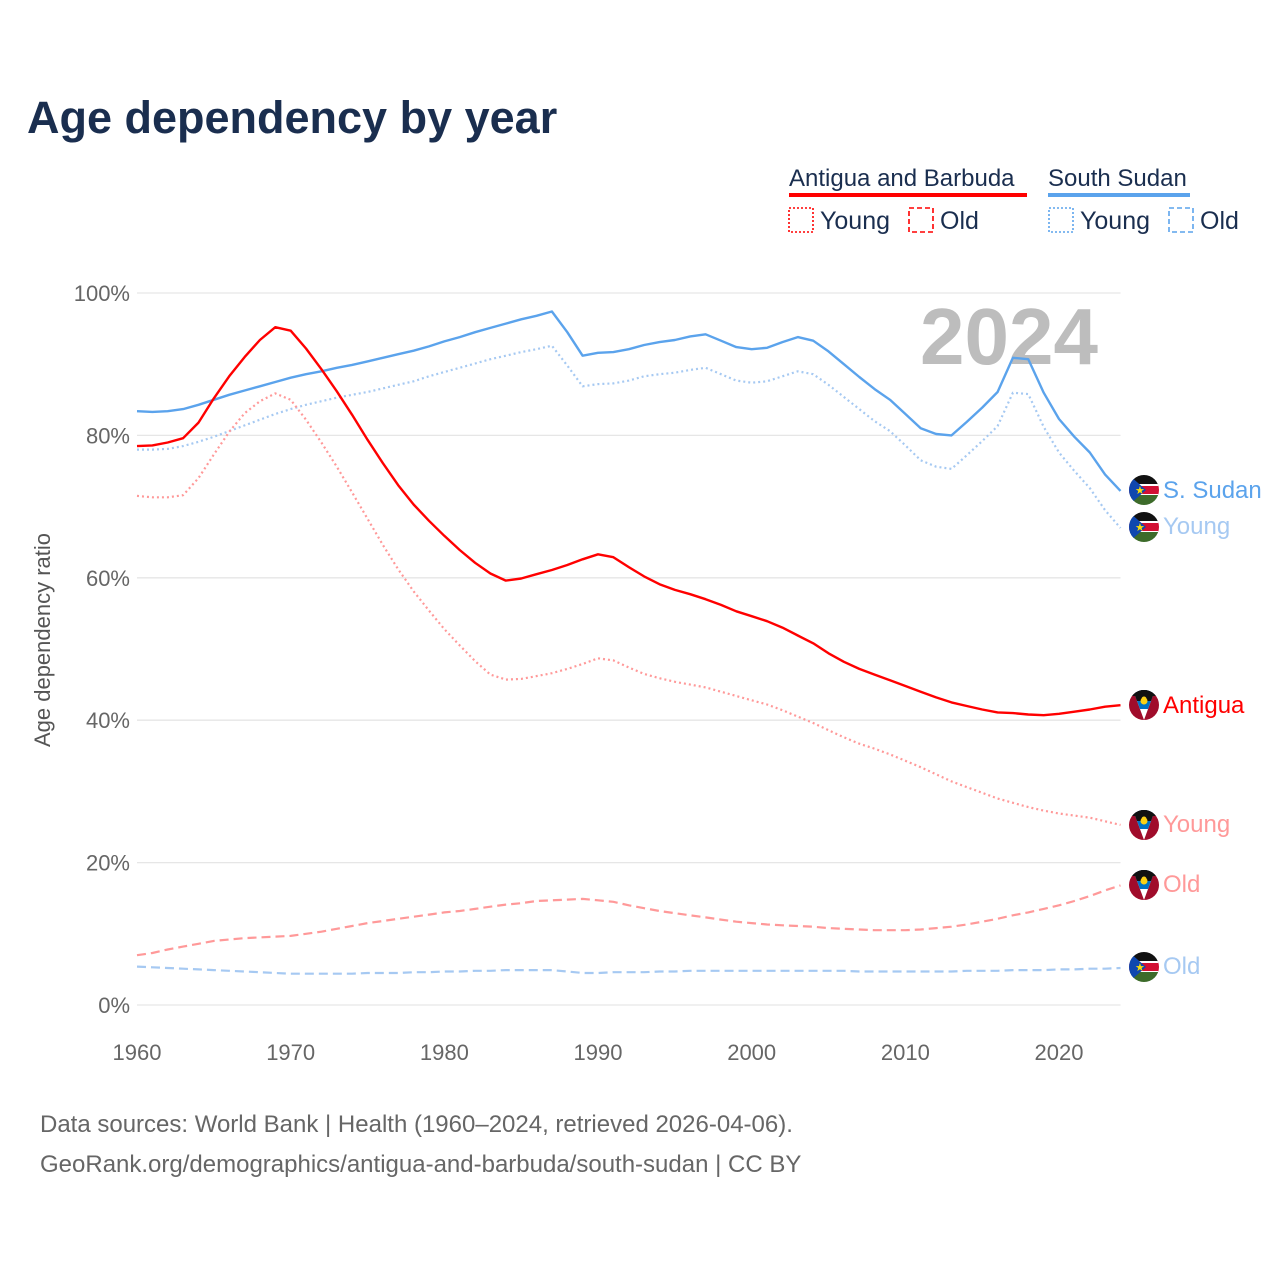 Image resolution: width=1280 pixels, height=1280 pixels. What do you see at coordinates (1181, 966) in the screenshot?
I see `end-label-ss-old: Old` at bounding box center [1181, 966].